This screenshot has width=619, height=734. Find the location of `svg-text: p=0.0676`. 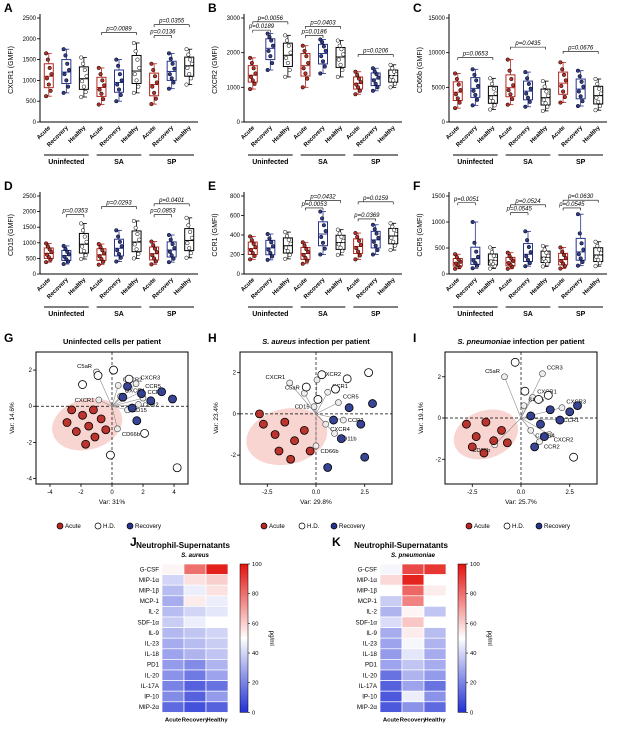

svg-text: p=0.0676 is located at coordinates (580, 48).